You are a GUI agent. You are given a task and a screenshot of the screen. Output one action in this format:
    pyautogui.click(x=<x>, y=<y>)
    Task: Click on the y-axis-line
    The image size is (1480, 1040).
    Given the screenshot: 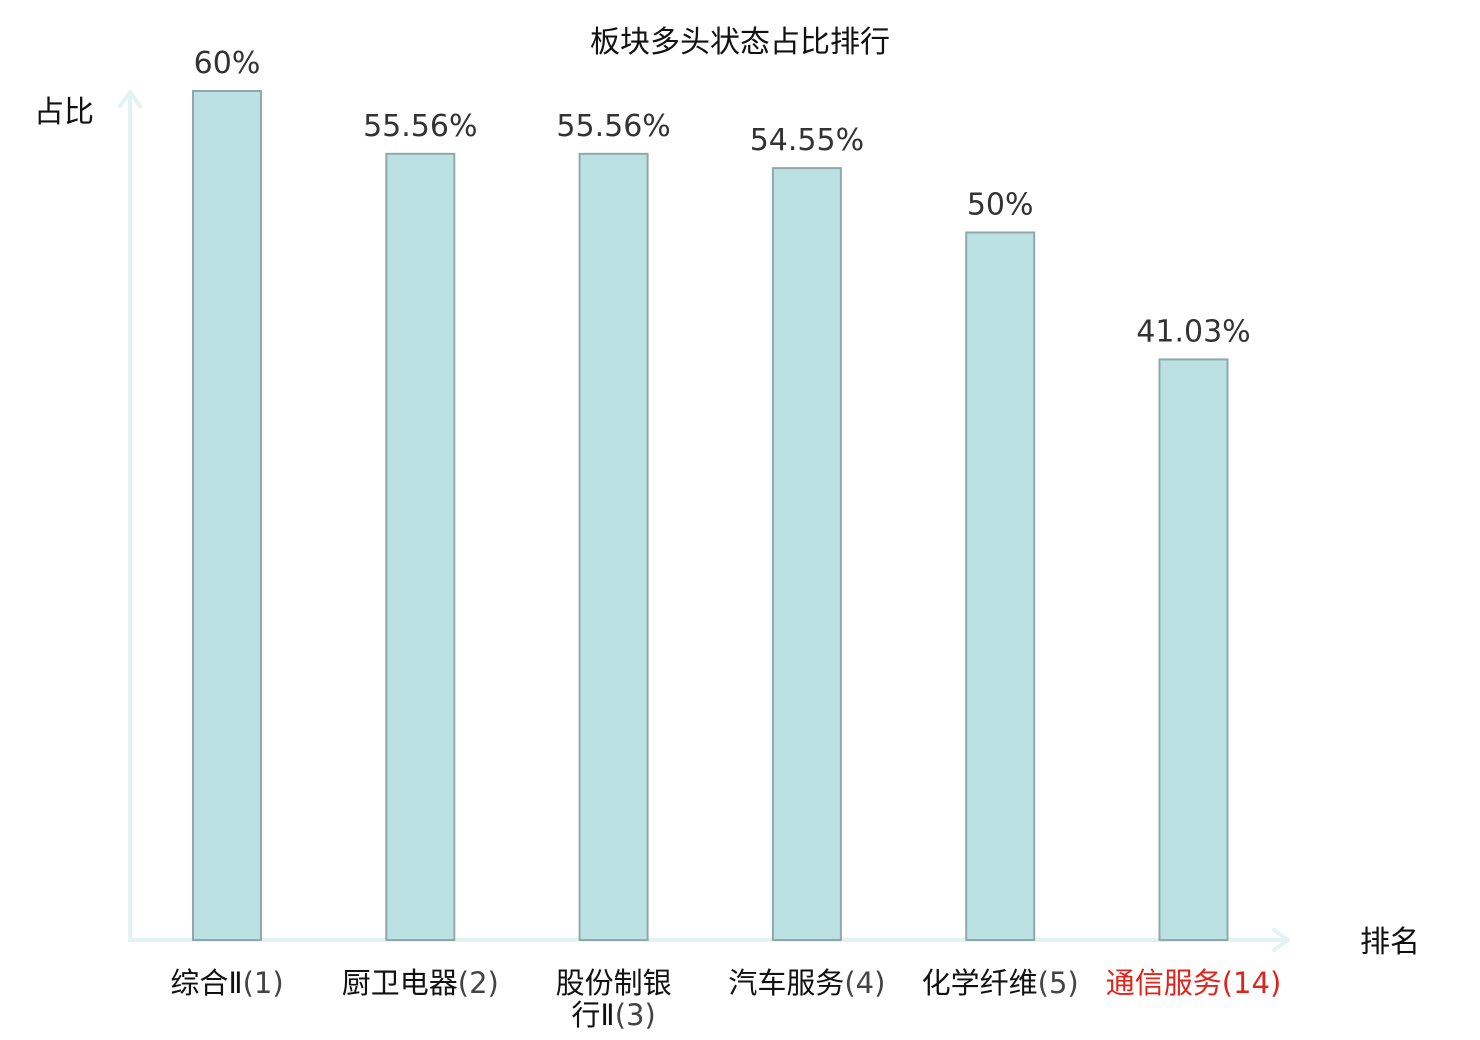 What is the action you would take?
    pyautogui.click(x=130, y=516)
    